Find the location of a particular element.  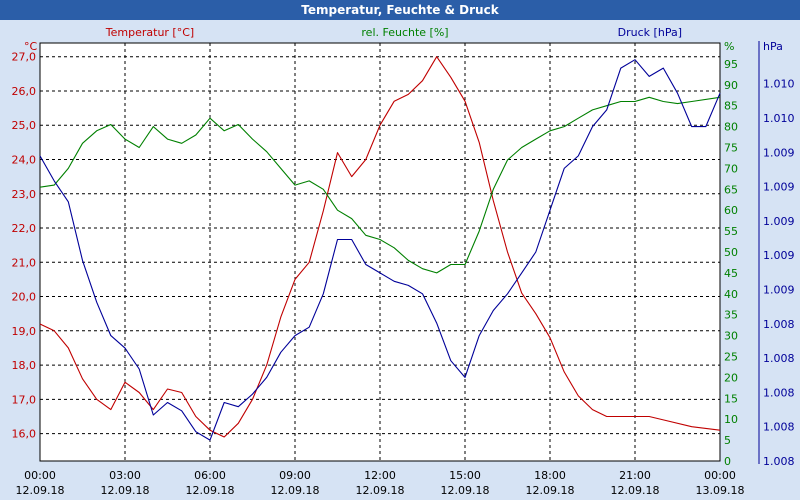

humidity-tick: 35 is located at coordinates (731, 315).